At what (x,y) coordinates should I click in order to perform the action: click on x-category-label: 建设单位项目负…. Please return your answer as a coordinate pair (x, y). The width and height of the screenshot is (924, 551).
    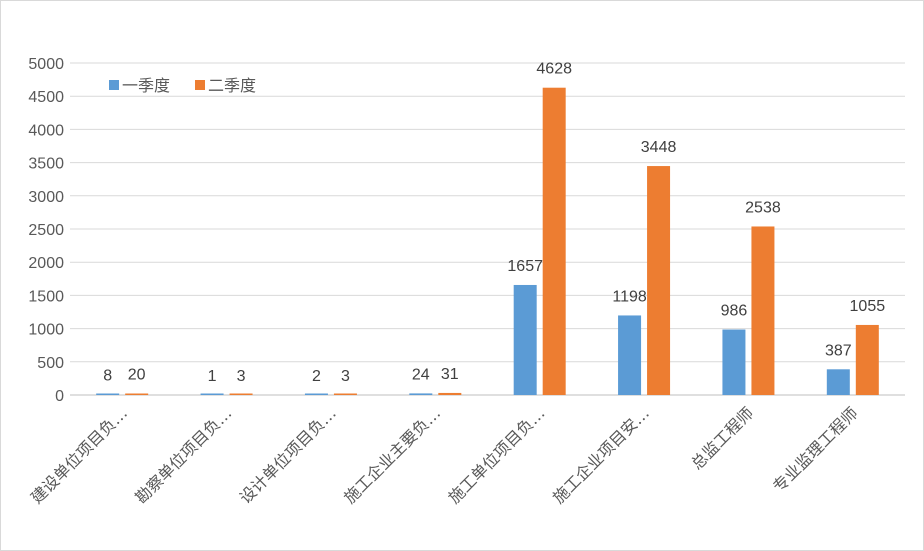
    Looking at the image, I should click on (79, 455).